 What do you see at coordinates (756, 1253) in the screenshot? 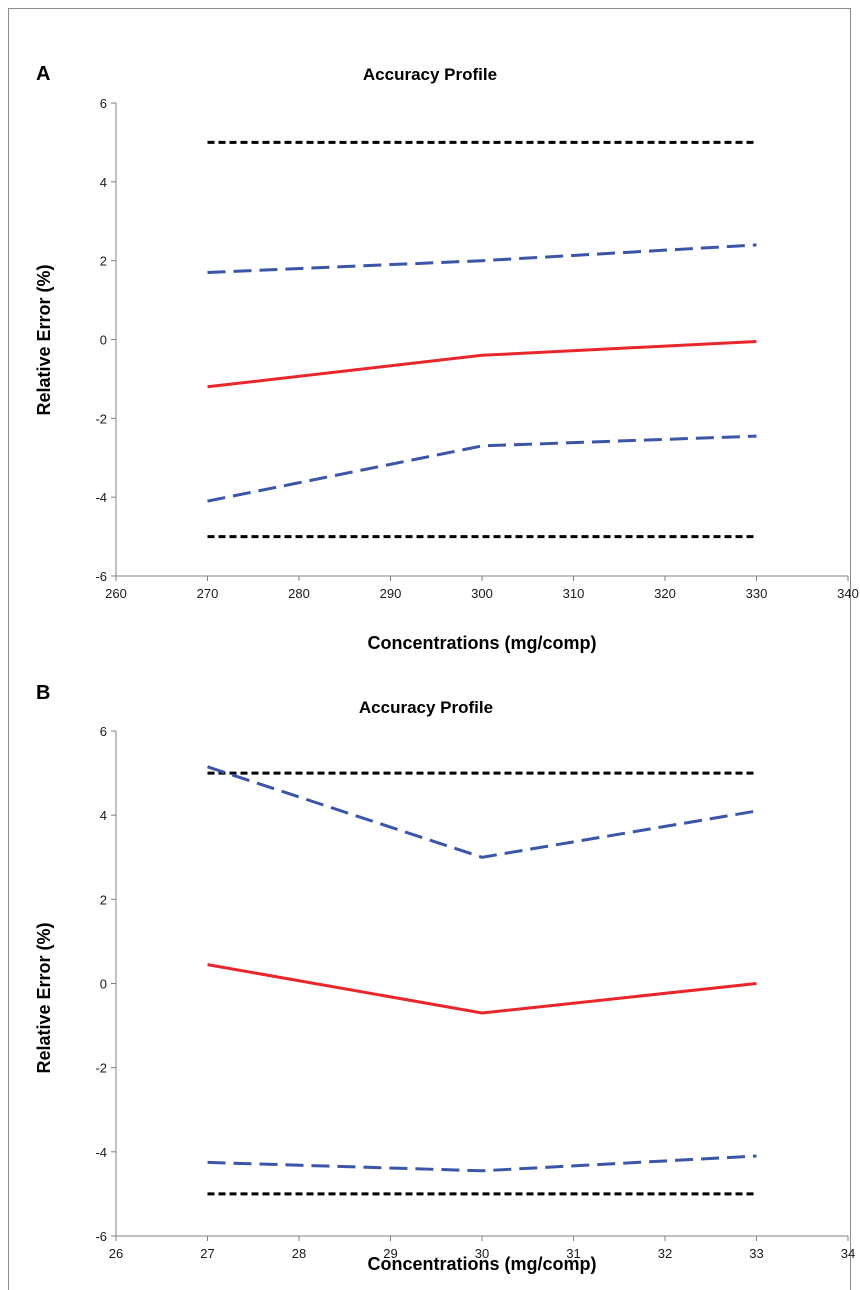
I see `x-tick-label: 33` at bounding box center [756, 1253].